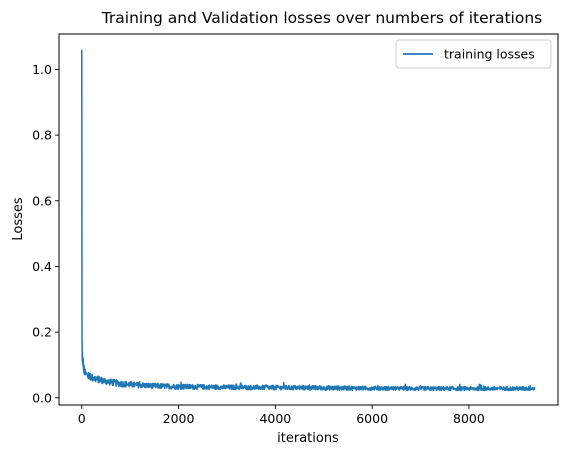 The width and height of the screenshot is (567, 455). What do you see at coordinates (82, 418) in the screenshot?
I see `x-tick-label: 0` at bounding box center [82, 418].